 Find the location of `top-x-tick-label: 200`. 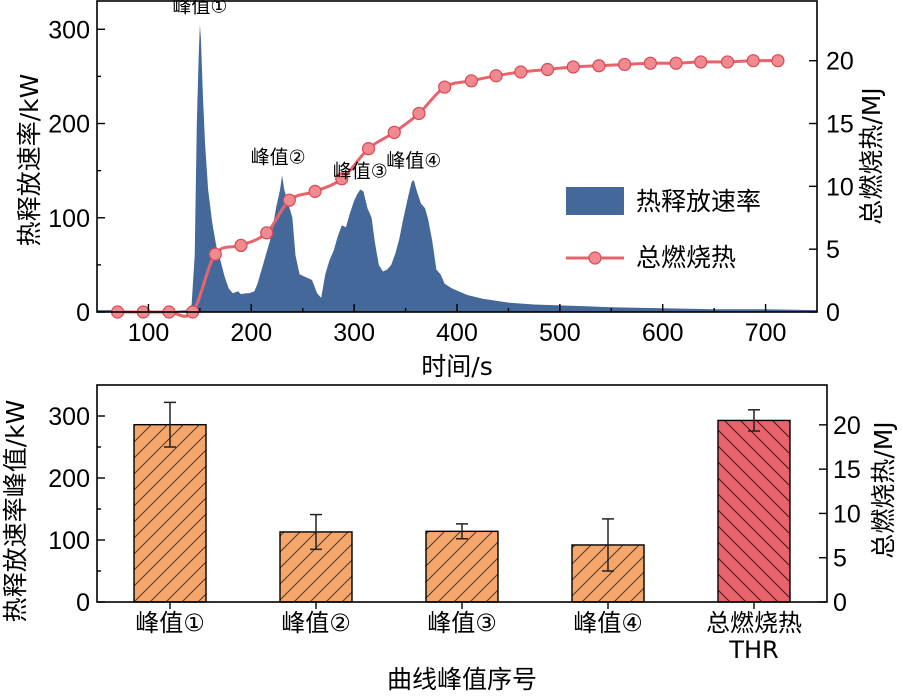

top-x-tick-label: 200 is located at coordinates (251, 333).